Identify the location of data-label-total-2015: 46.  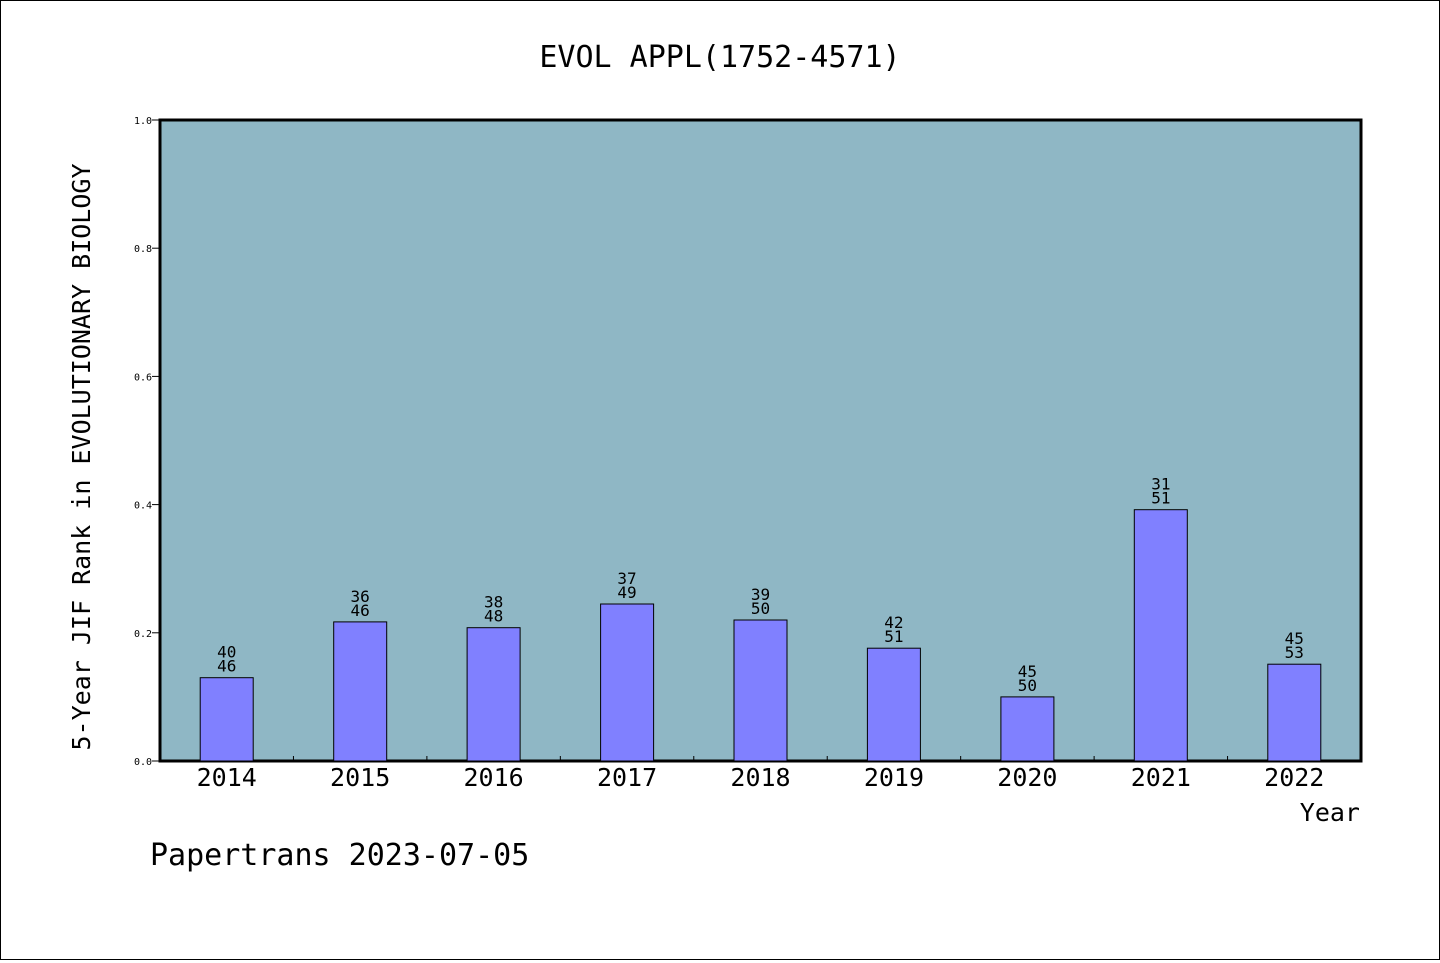
(360, 610).